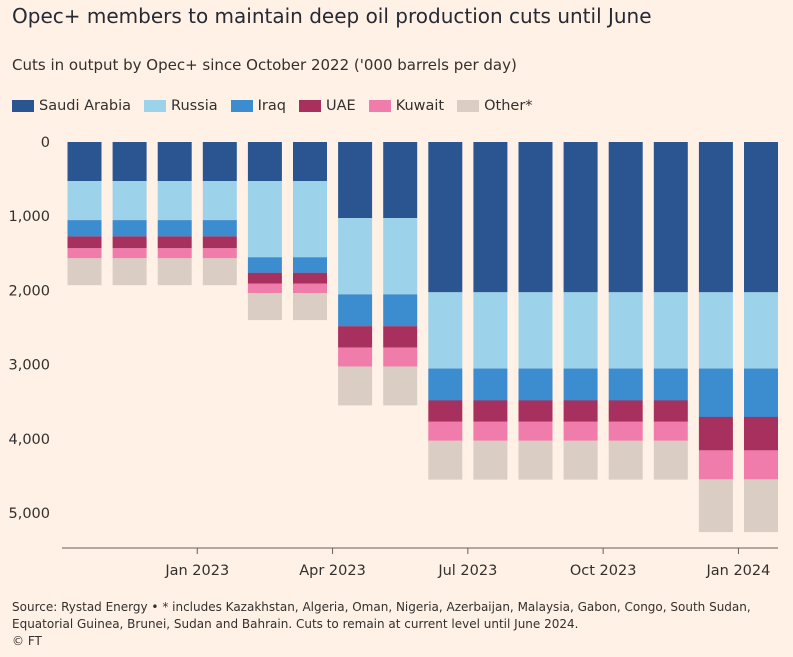  What do you see at coordinates (406, 106) in the screenshot?
I see `legend-item-kuwait: Kuwait` at bounding box center [406, 106].